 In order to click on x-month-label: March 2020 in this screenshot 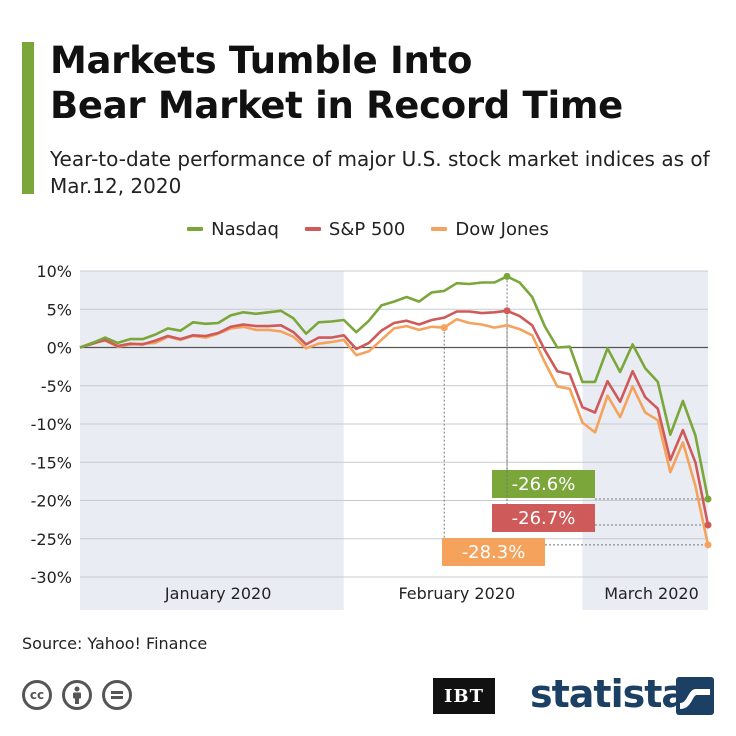, I will do `click(651, 593)`.